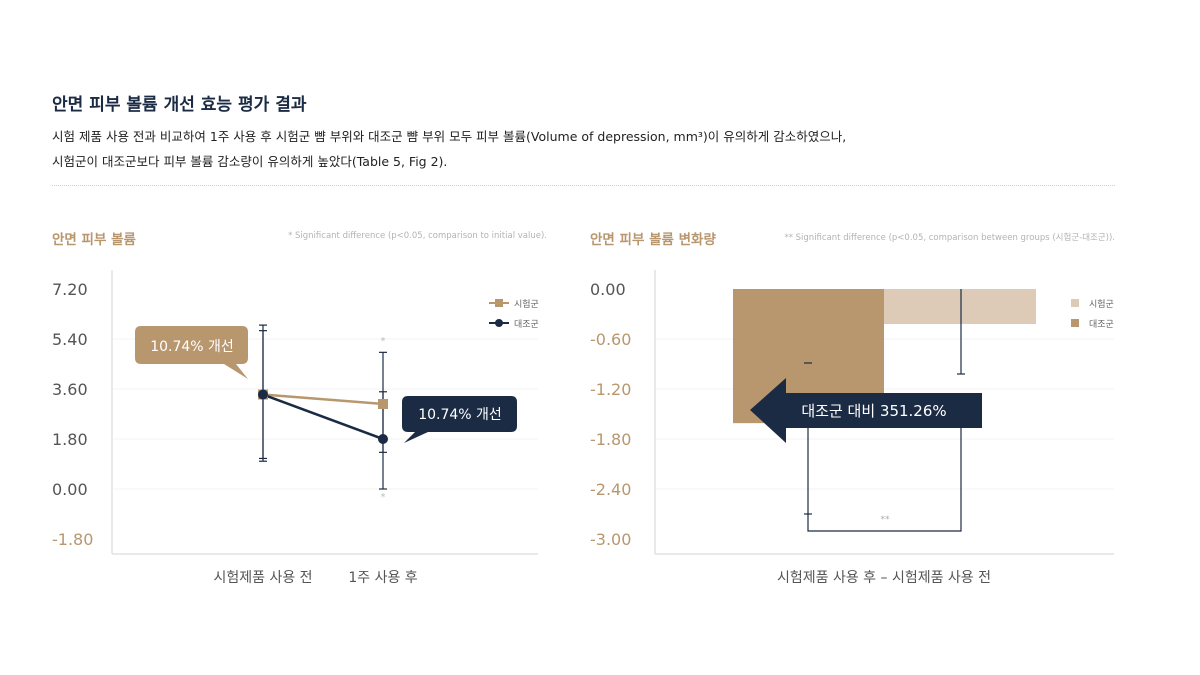 The height and width of the screenshot is (675, 1200). I want to click on chart1-ytick-label: 1.80, so click(70, 439).